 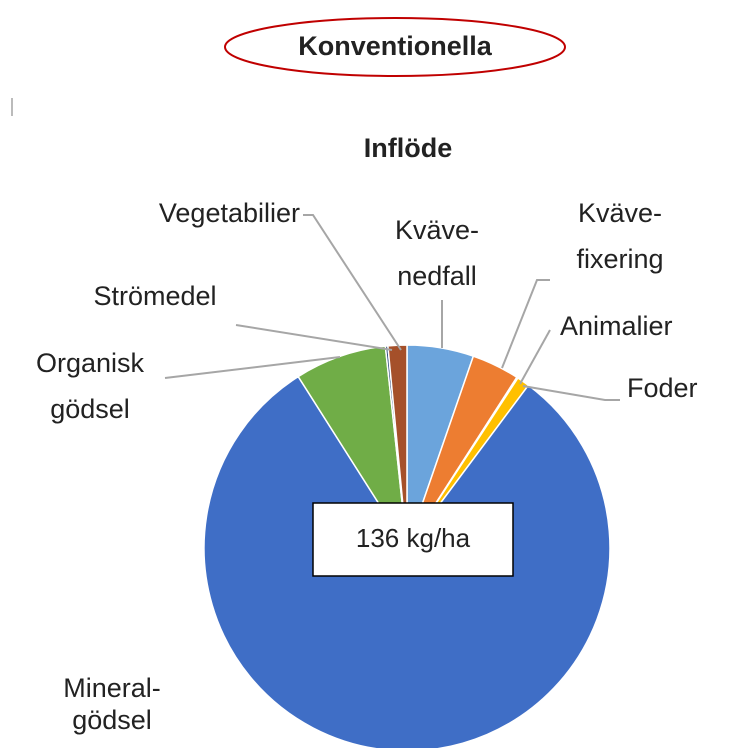 What do you see at coordinates (154, 296) in the screenshot?
I see `slice-label: Strömedel` at bounding box center [154, 296].